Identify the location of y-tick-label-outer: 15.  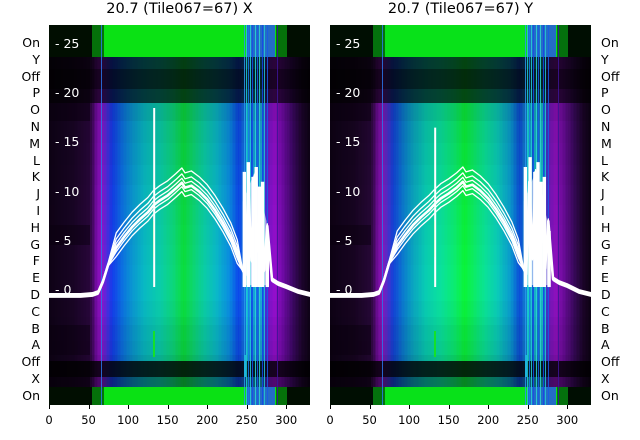
(322, 142).